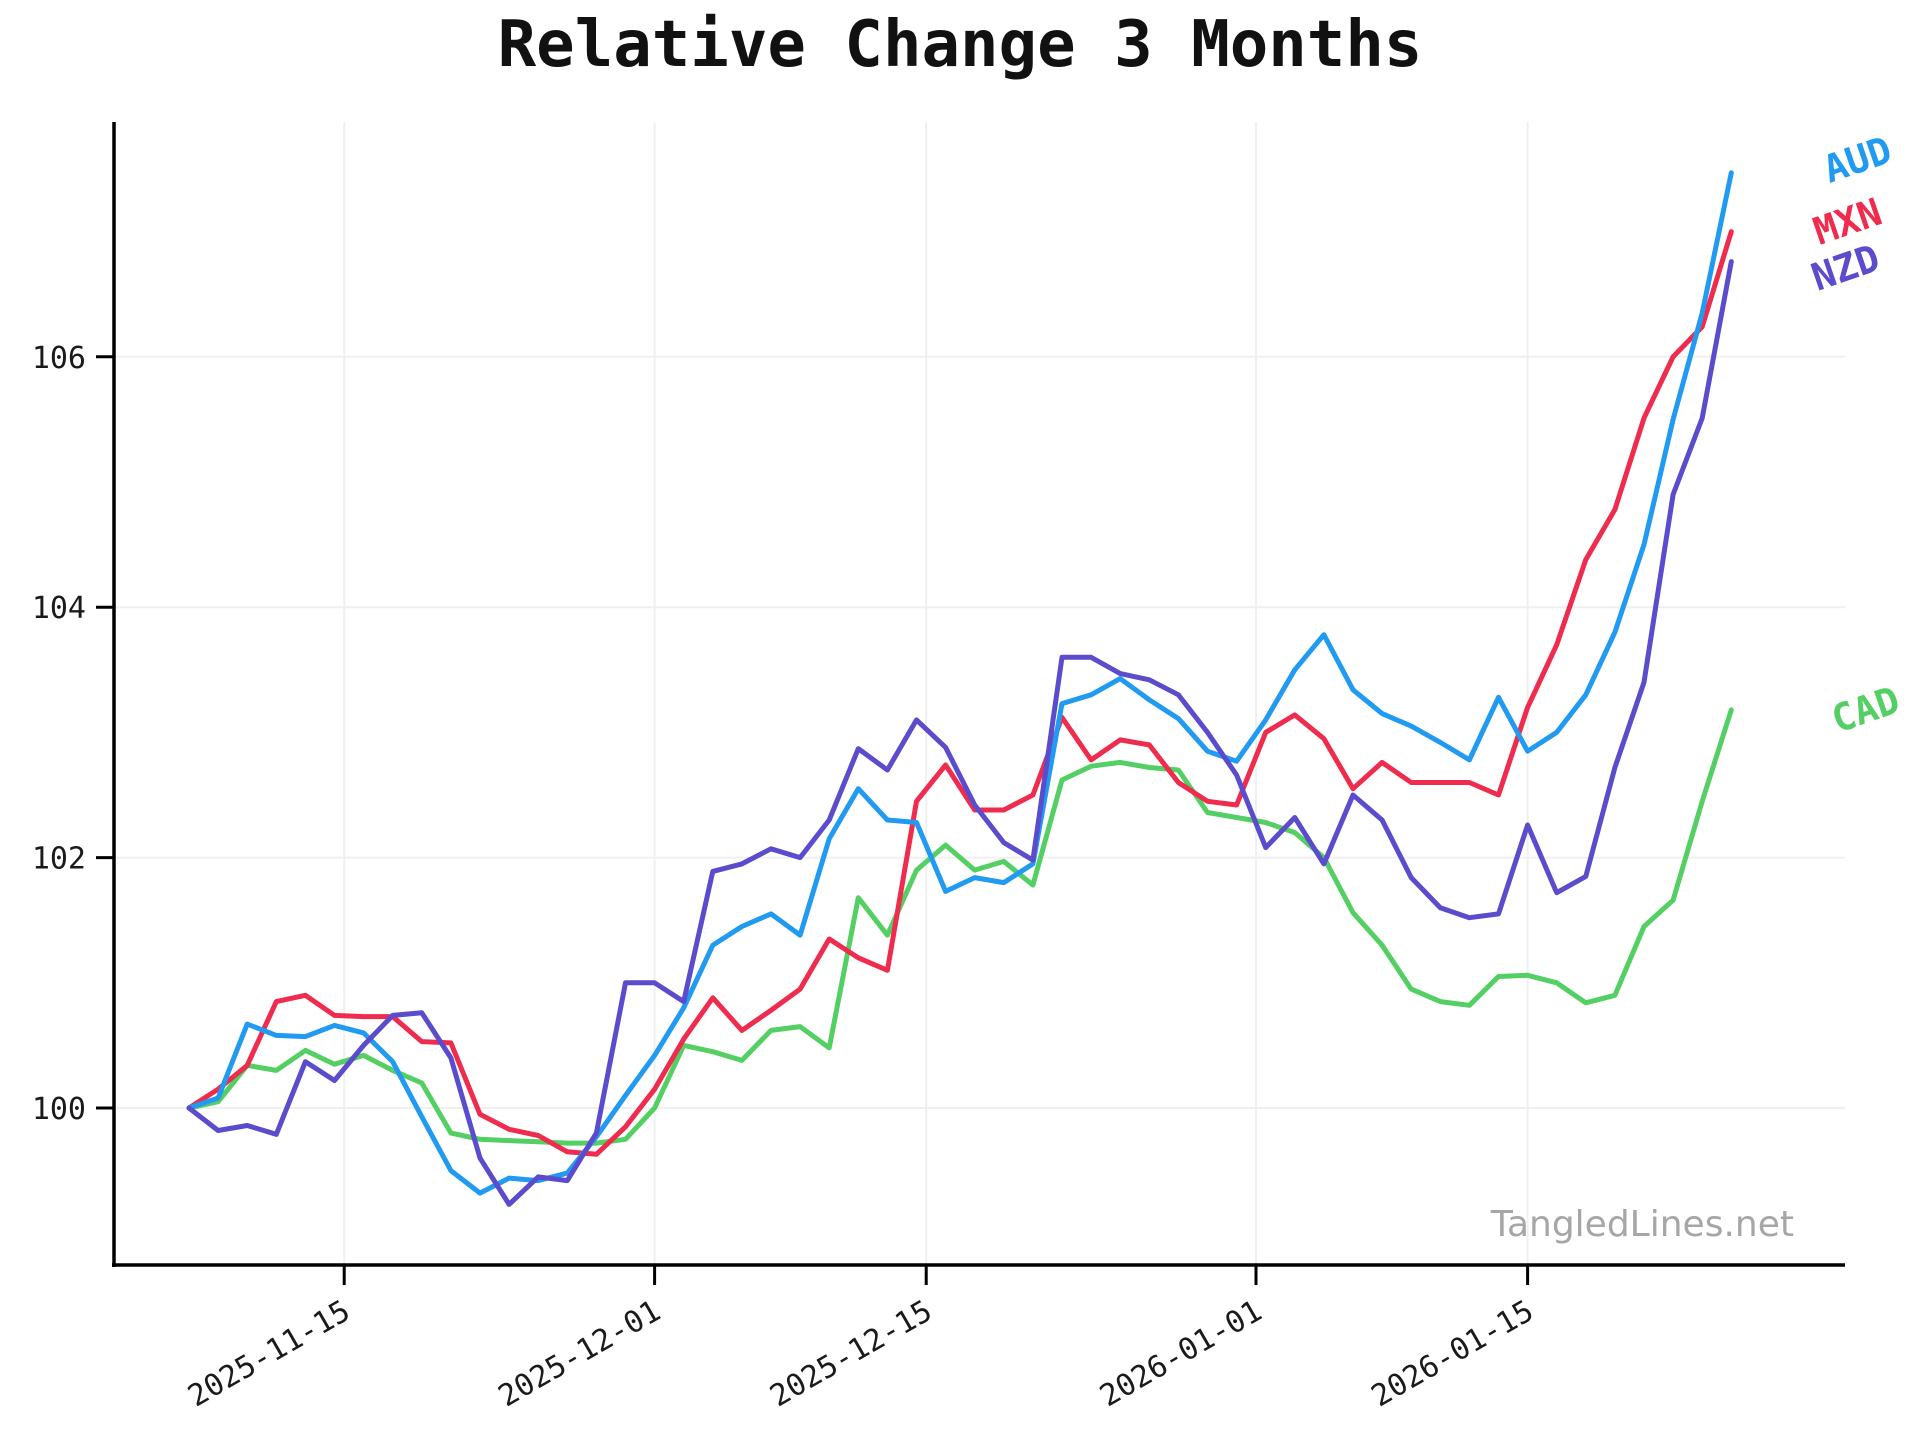 Image resolution: width=1920 pixels, height=1440 pixels. What do you see at coordinates (960, 45) in the screenshot?
I see `chart-title: Relative Change 3 Months` at bounding box center [960, 45].